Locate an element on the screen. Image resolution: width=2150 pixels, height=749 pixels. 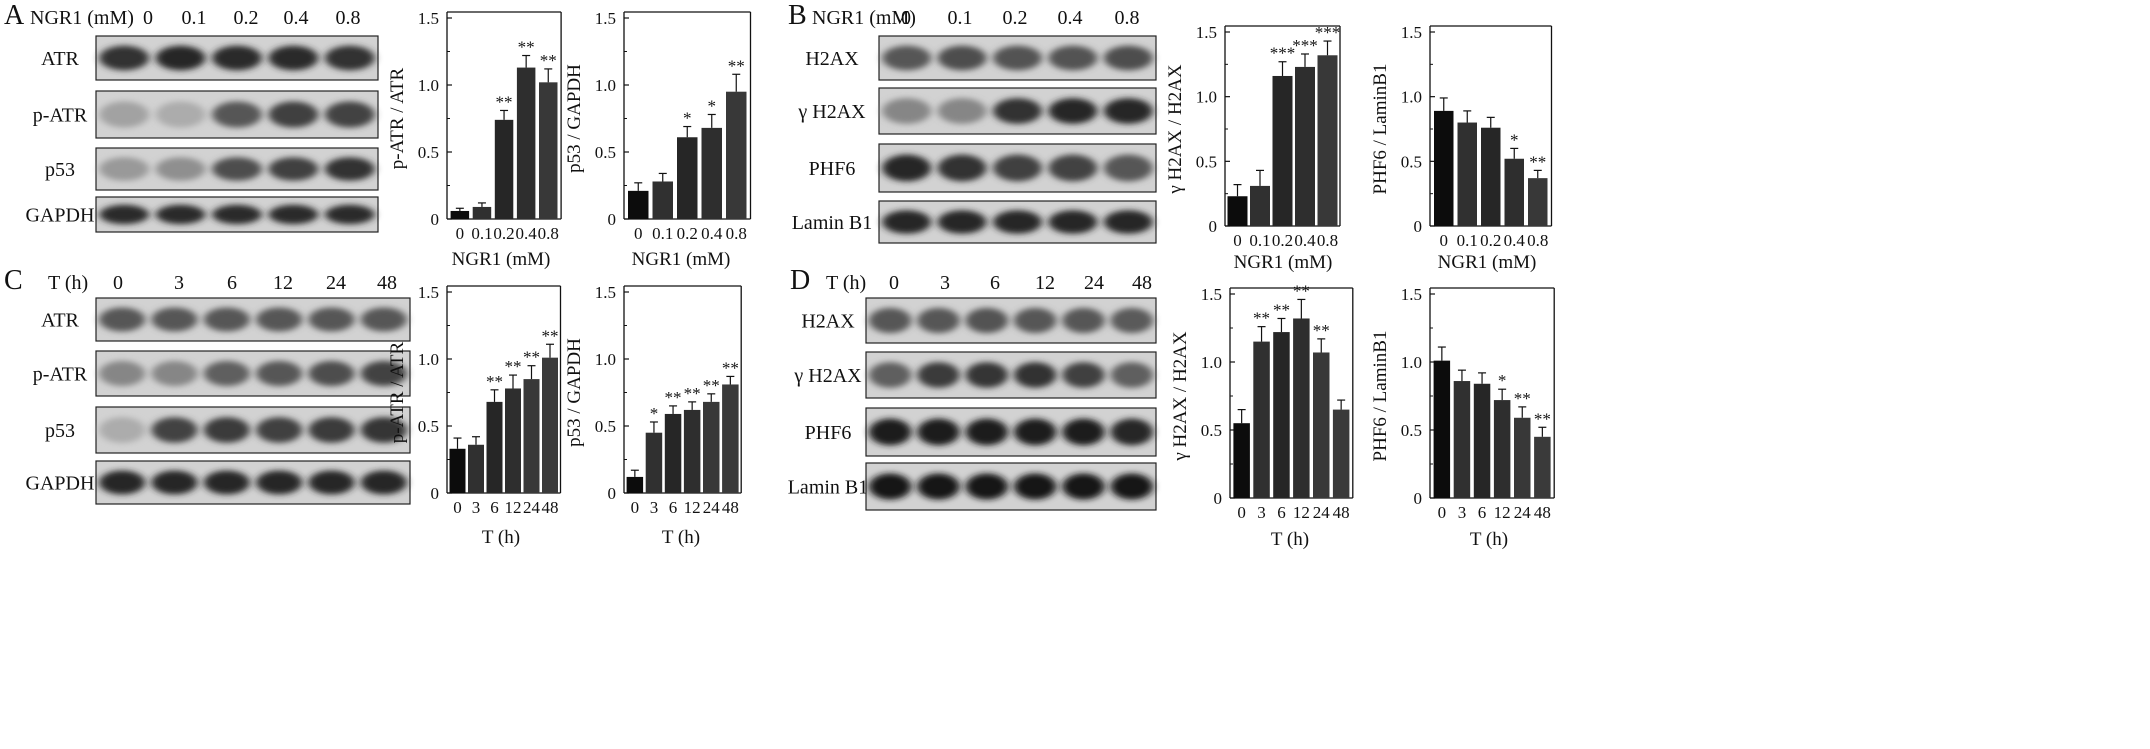
significance-marker: * is located at coordinates (687, 118).